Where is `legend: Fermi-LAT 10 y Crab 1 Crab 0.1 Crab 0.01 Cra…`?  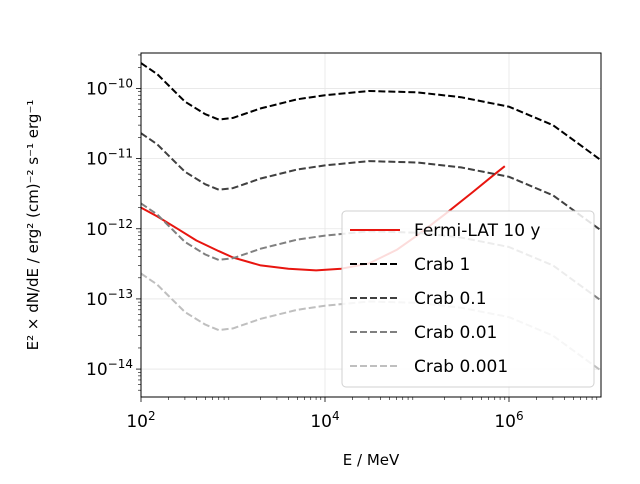
legend: Fermi-LAT 10 y Crab 1 Crab 0.1 Crab 0.01 Cra… is located at coordinates (468, 299).